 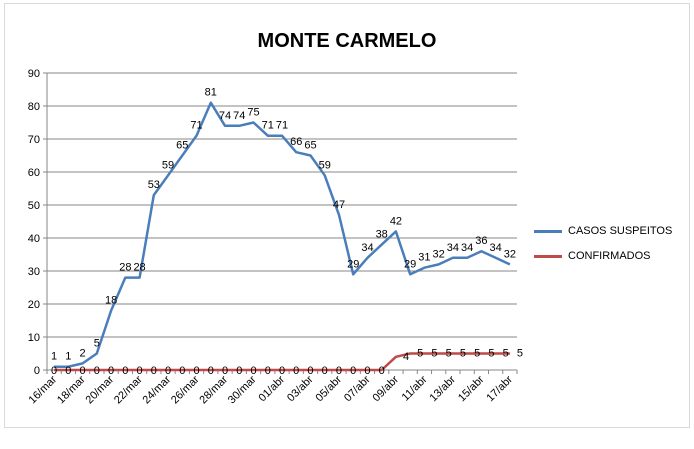 I want to click on y-tick-label: 90, so click(x=34, y=74).